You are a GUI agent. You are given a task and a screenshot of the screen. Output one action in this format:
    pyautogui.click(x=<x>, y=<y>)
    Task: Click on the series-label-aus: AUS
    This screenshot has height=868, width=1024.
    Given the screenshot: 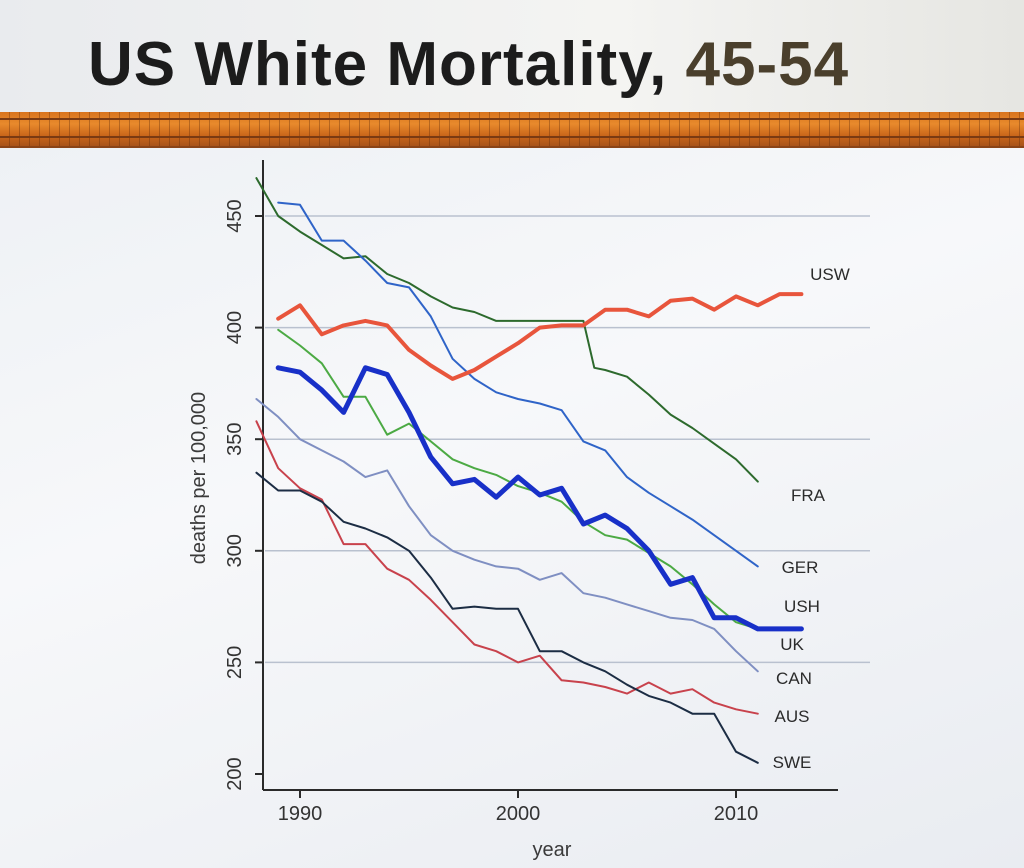 What is the action you would take?
    pyautogui.click(x=792, y=716)
    